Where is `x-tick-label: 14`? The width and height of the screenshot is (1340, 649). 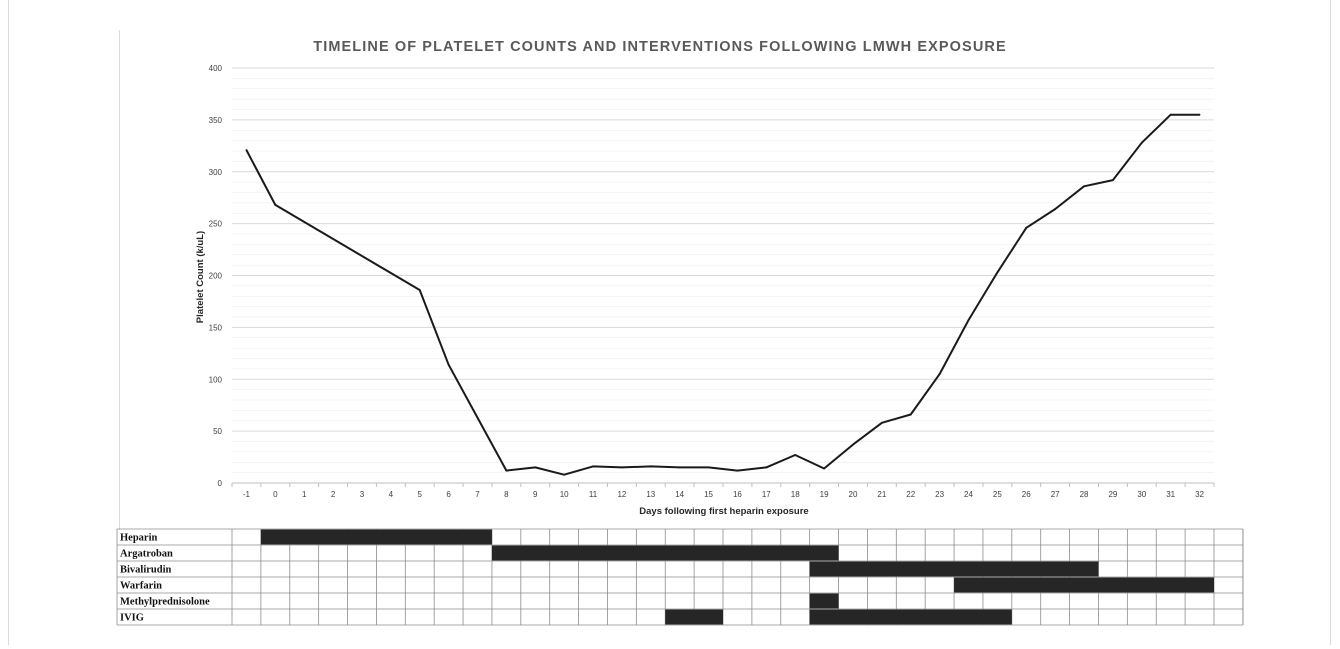
x-tick-label: 14 is located at coordinates (679, 494).